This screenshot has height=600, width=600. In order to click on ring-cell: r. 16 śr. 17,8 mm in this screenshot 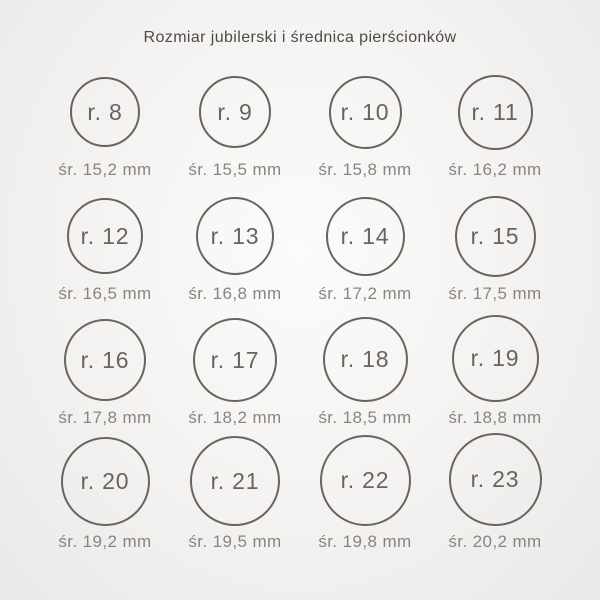, I will do `click(105, 380)`.